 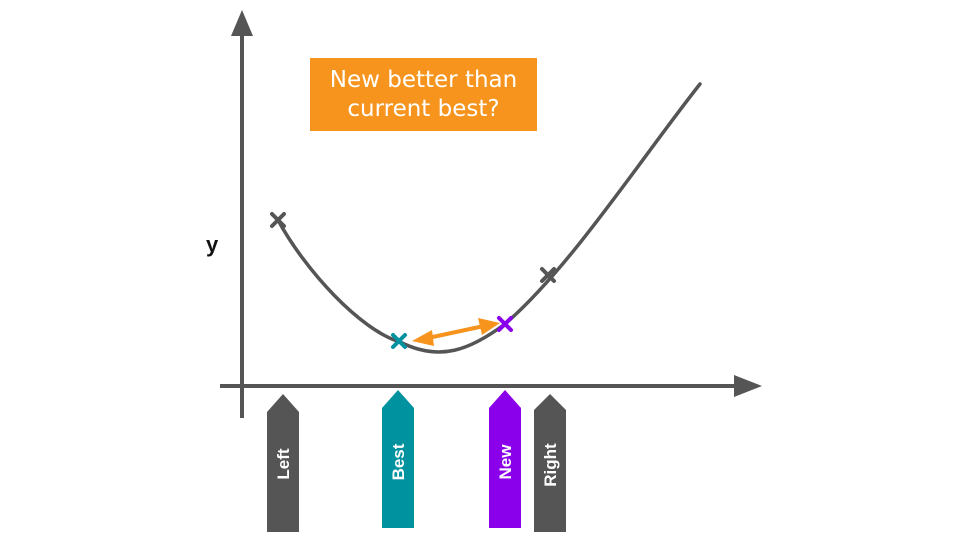 I want to click on x-axis-arrowhead, so click(x=748, y=386).